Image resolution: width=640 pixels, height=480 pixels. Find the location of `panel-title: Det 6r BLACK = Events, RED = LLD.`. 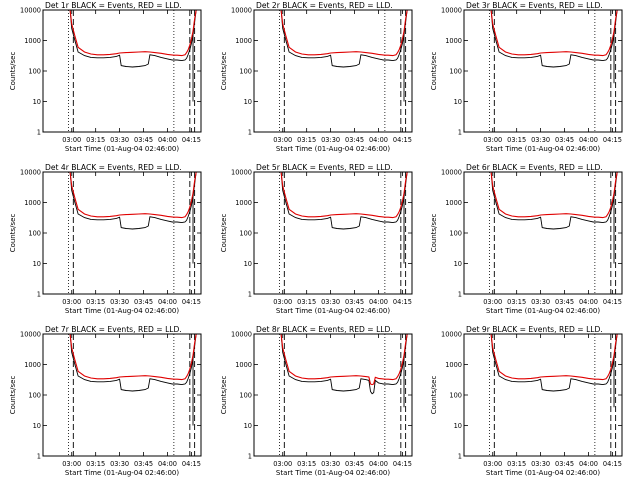

panel-title: Det 6r BLACK = Events, RED = LLD. is located at coordinates (534, 167).